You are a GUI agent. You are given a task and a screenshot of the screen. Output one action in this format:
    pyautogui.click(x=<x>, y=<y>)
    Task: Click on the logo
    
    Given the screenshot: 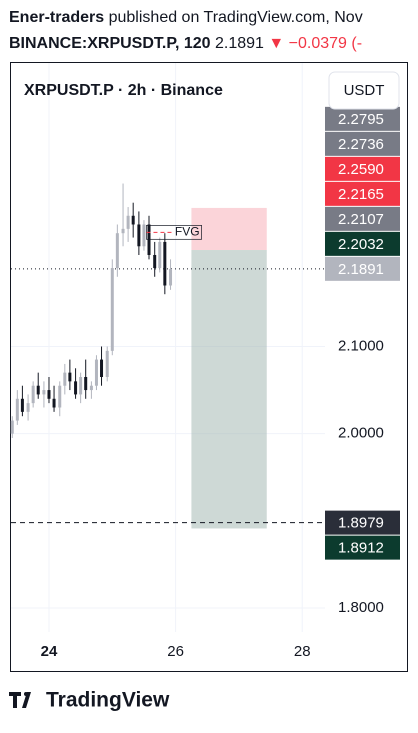 What is the action you would take?
    pyautogui.click(x=20, y=700)
    